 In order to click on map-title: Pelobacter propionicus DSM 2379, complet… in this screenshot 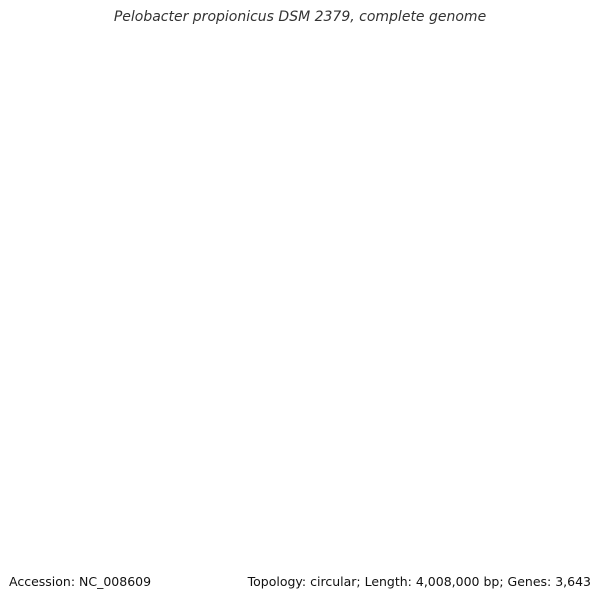, I will do `click(300, 17)`.